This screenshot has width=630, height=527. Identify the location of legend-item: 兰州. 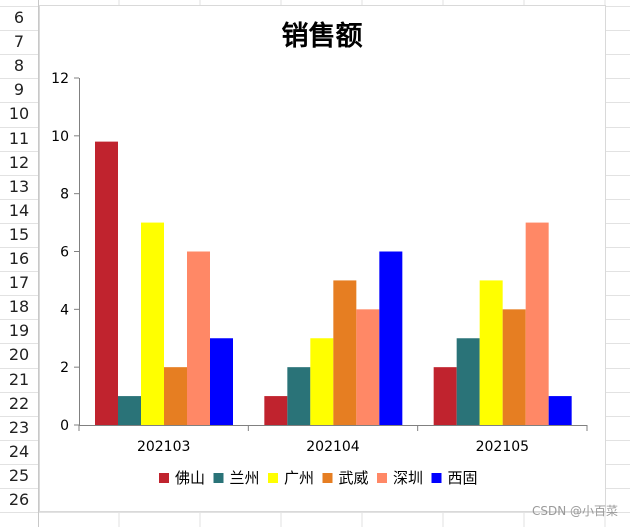
(236, 478).